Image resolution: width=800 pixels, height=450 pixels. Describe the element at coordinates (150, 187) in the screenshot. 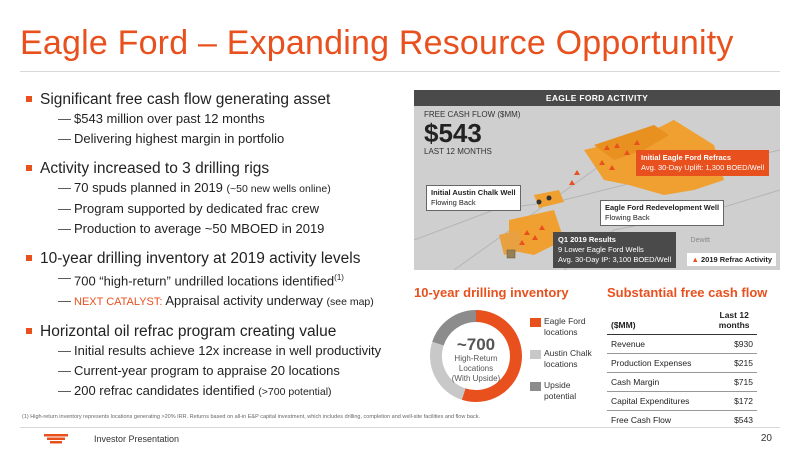

I see `bullet-2-sub-1-text: 70 spuds planned in 2019` at that location.